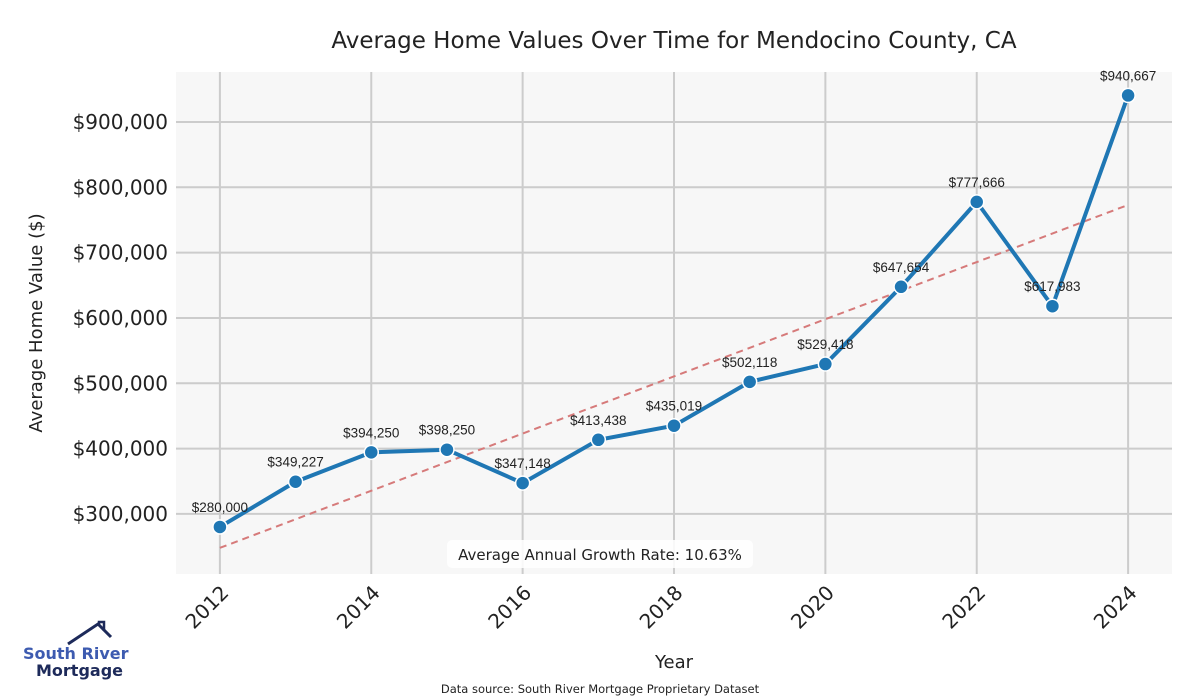  I want to click on y-tick-label: $500,000, so click(120, 383).